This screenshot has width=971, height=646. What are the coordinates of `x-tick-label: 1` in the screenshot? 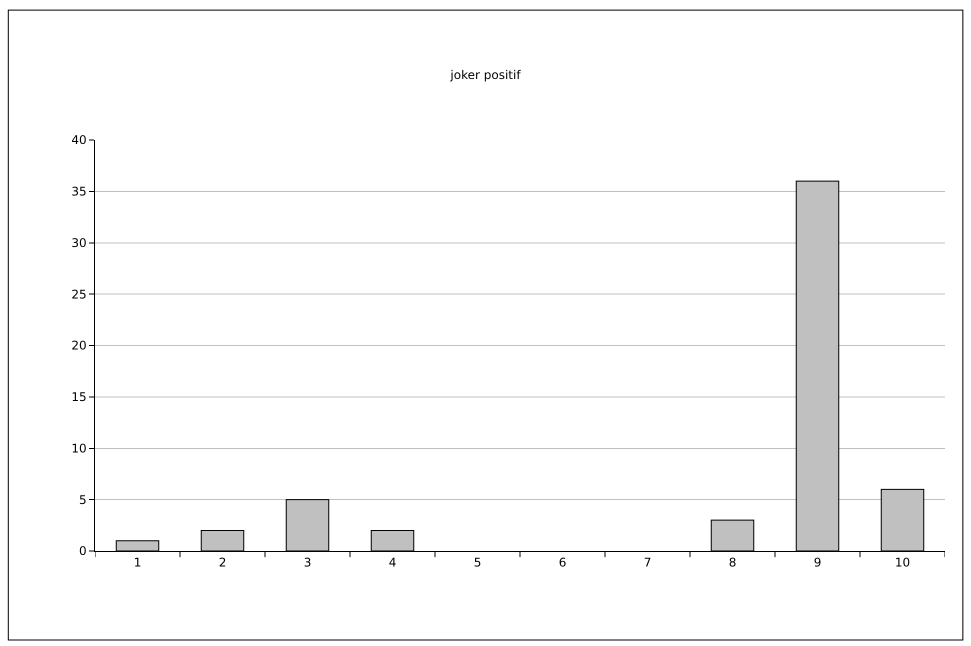 It's located at (138, 562).